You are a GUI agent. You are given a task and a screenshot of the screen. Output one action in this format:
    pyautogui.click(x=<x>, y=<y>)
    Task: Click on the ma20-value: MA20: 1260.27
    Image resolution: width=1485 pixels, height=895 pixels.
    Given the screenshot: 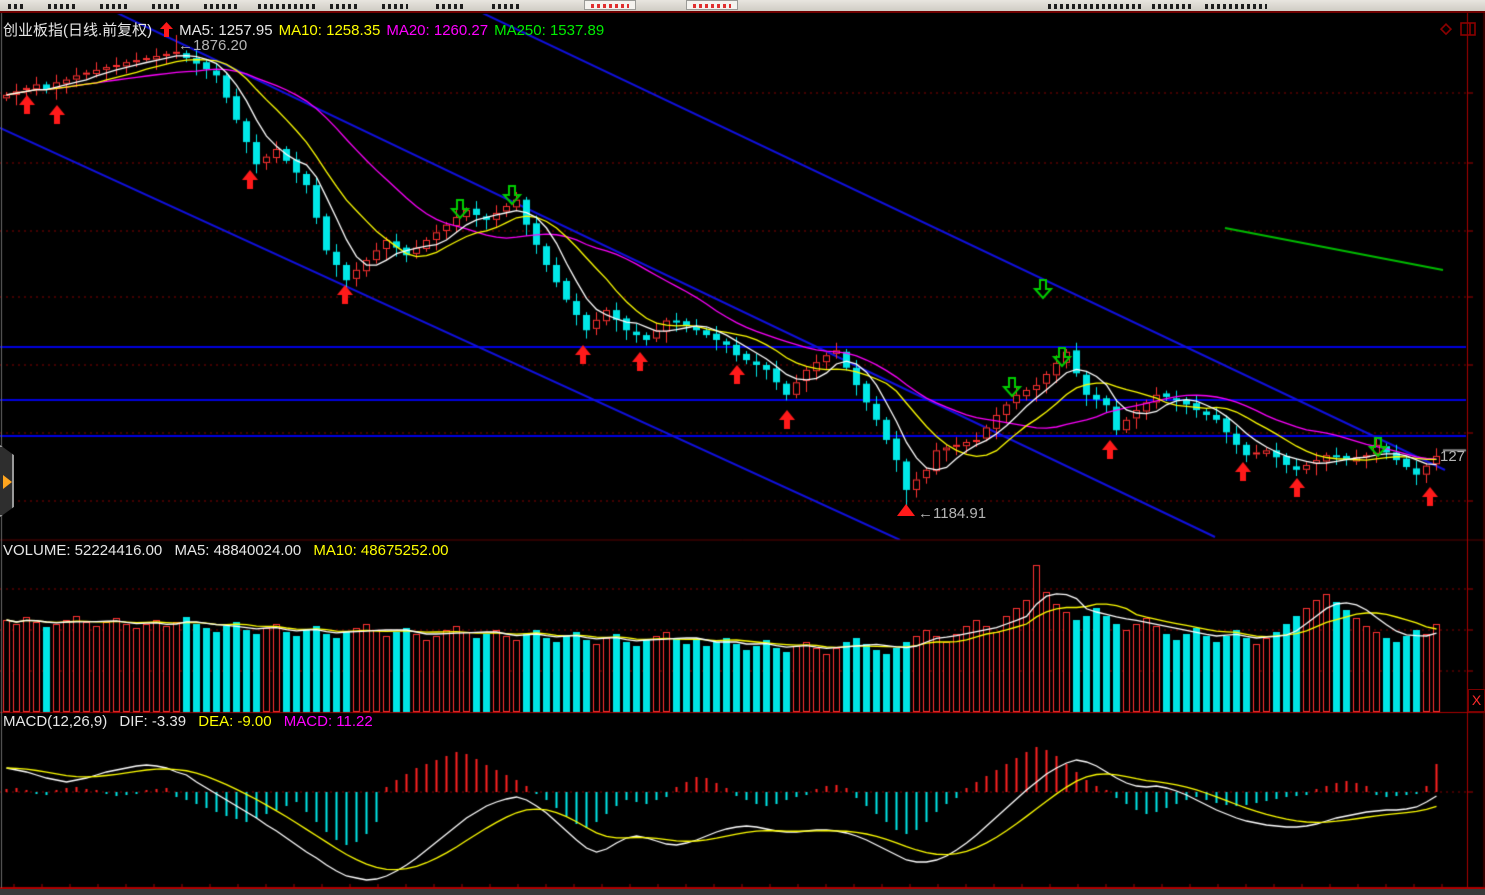 What is the action you would take?
    pyautogui.click(x=437, y=30)
    